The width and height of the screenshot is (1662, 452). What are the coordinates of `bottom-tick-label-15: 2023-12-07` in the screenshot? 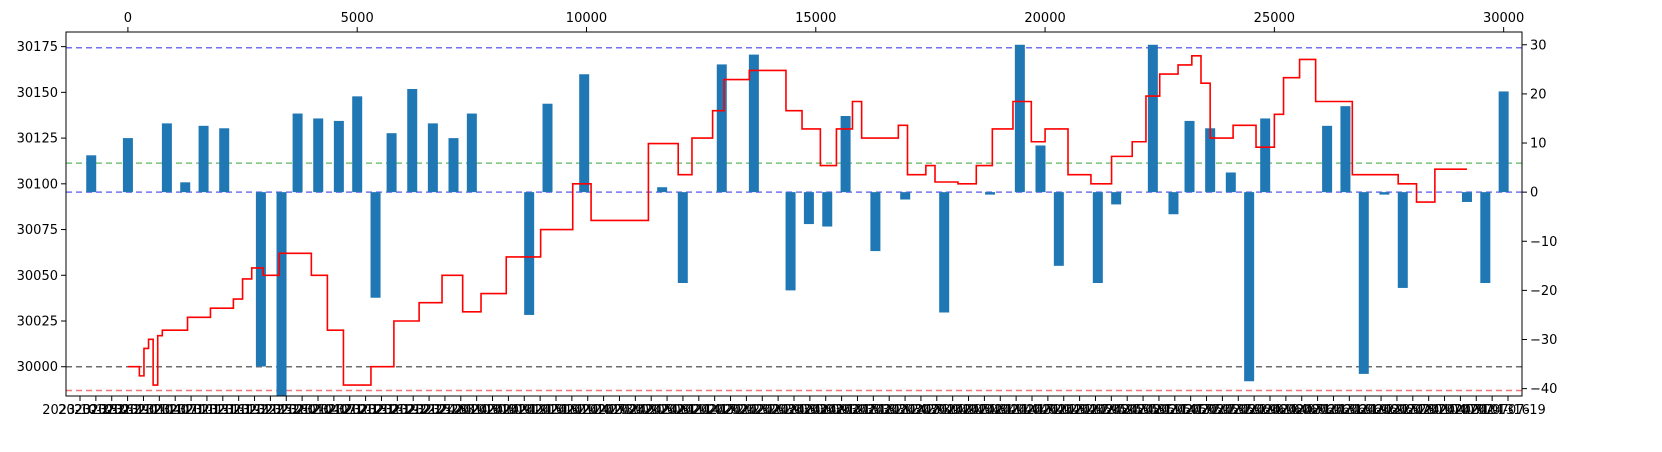 It's located at (318, 410).